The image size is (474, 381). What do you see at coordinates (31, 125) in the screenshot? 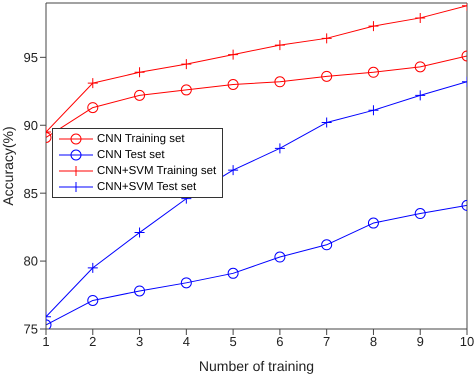
I see `y-tick-label: 90` at bounding box center [31, 125].